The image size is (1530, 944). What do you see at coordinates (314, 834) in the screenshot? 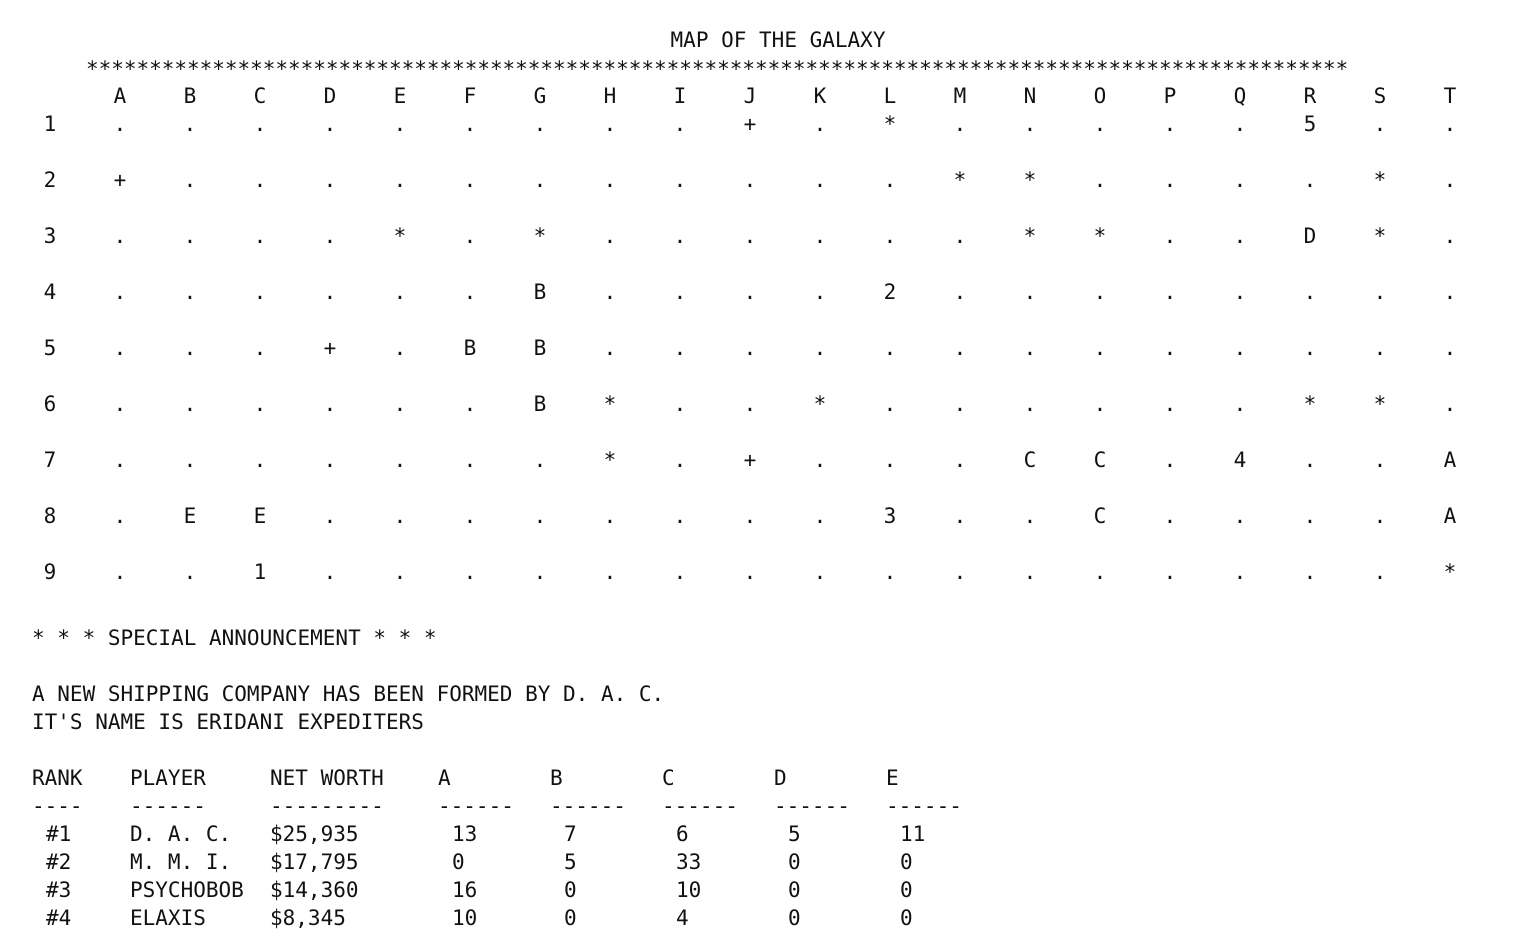
I see `net-worth-cell: $25,935` at bounding box center [314, 834].